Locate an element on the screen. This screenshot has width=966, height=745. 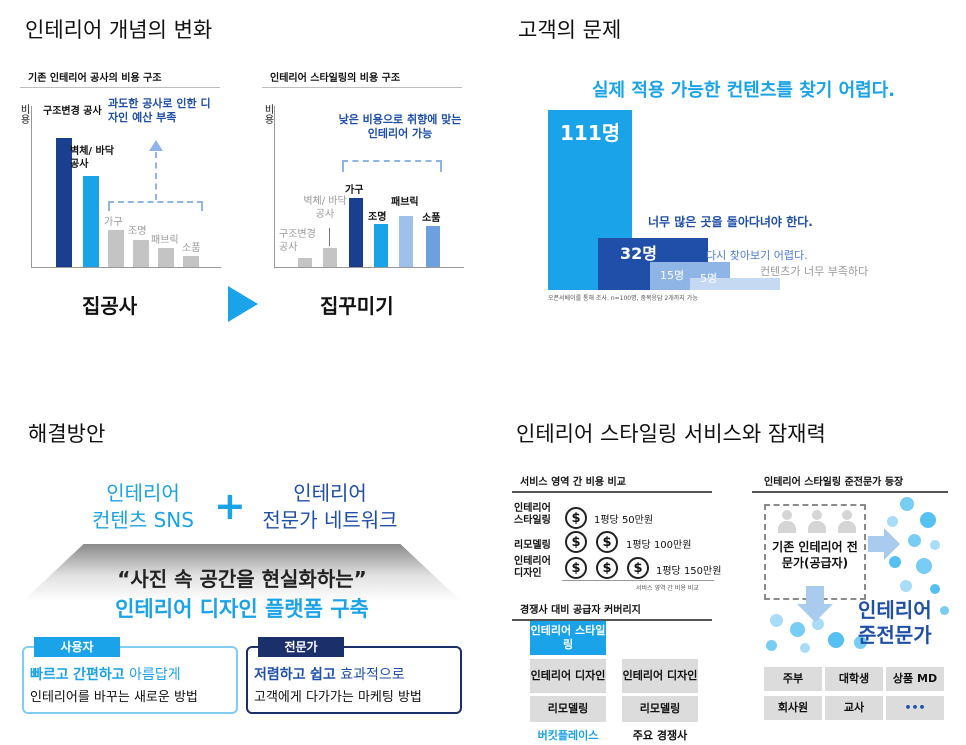
bar-5-value: 5명 is located at coordinates (709, 278).